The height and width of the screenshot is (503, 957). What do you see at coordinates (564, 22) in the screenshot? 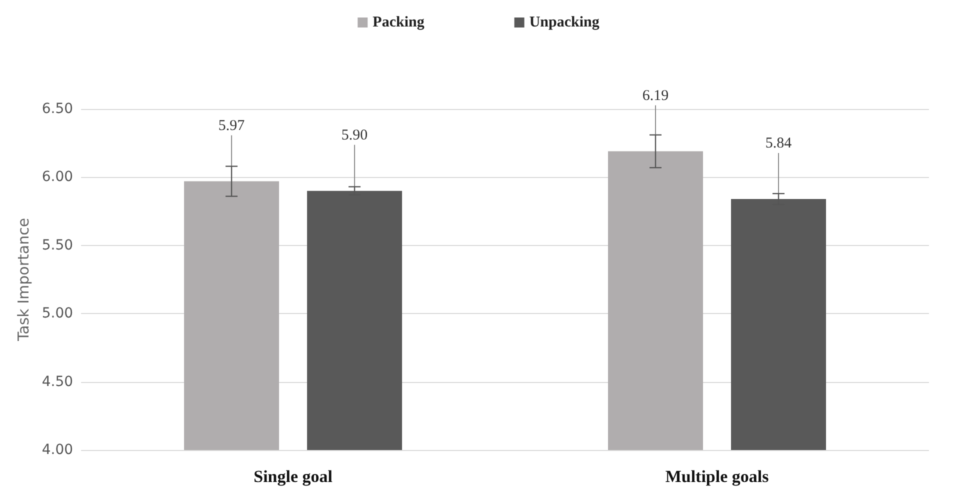
I see `legend-label: Unpacking` at bounding box center [564, 22].